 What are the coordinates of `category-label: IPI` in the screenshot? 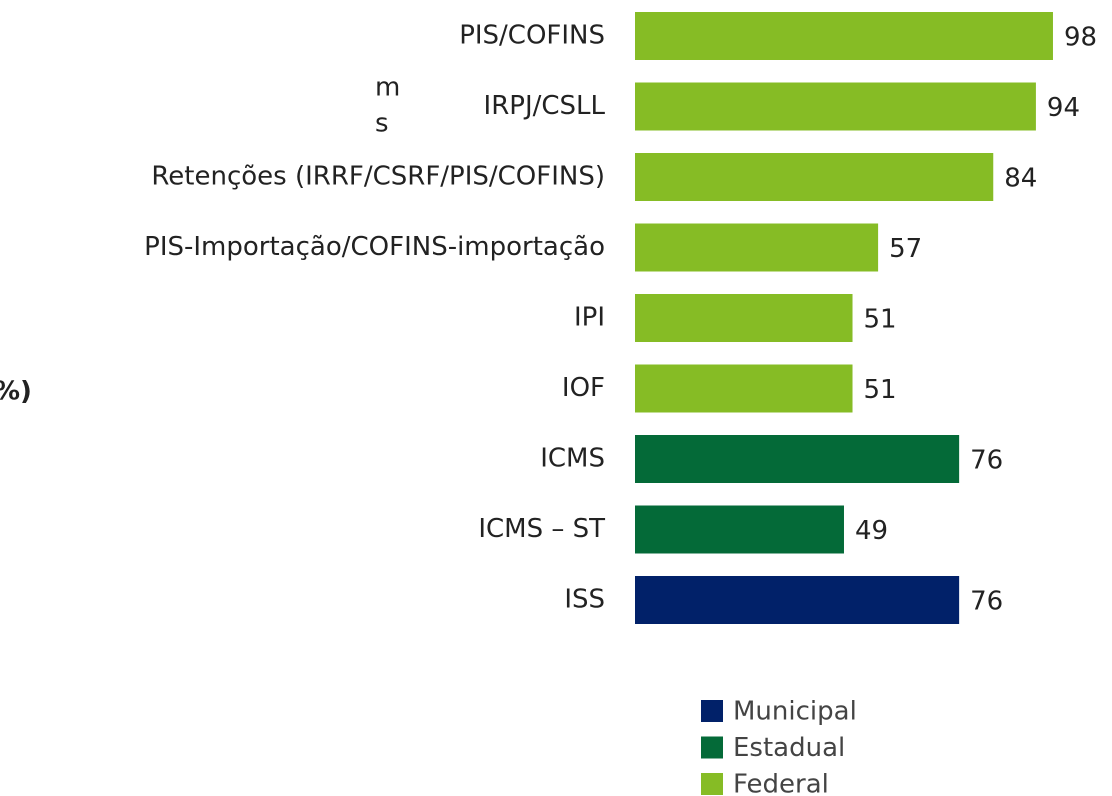 It's located at (589, 318).